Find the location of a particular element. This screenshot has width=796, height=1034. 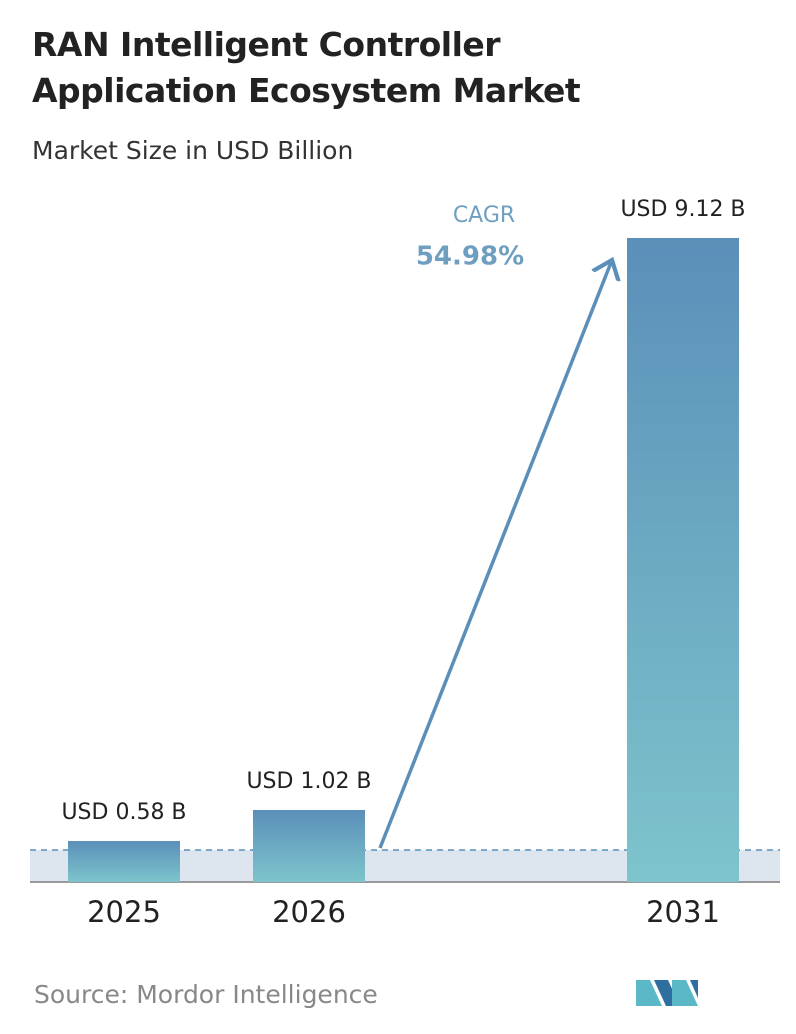

cagr-value: 54.98% is located at coordinates (470, 257).